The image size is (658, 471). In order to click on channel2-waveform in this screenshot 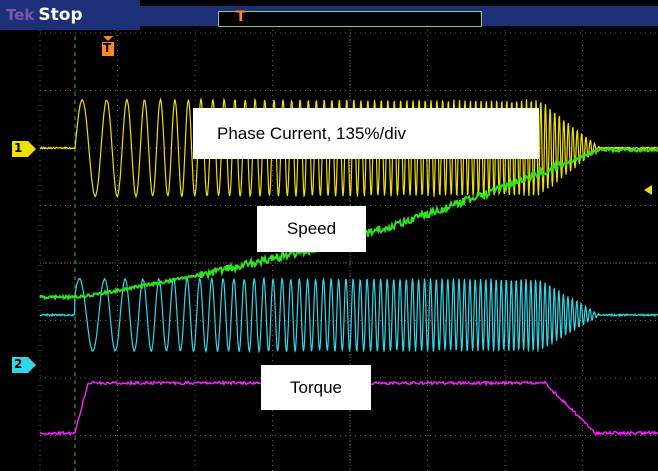, I will do `click(349, 314)`.